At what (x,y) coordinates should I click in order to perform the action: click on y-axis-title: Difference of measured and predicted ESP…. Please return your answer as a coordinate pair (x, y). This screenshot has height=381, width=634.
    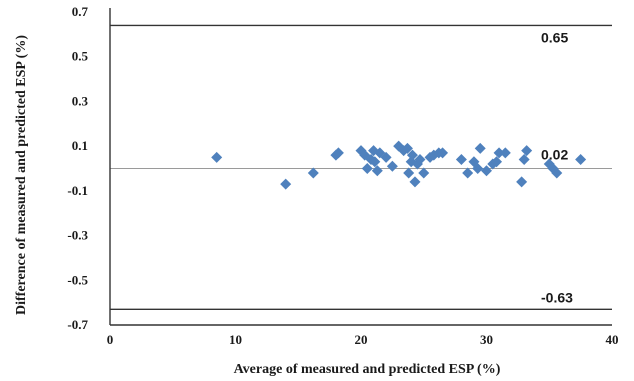
    Looking at the image, I should click on (21, 175).